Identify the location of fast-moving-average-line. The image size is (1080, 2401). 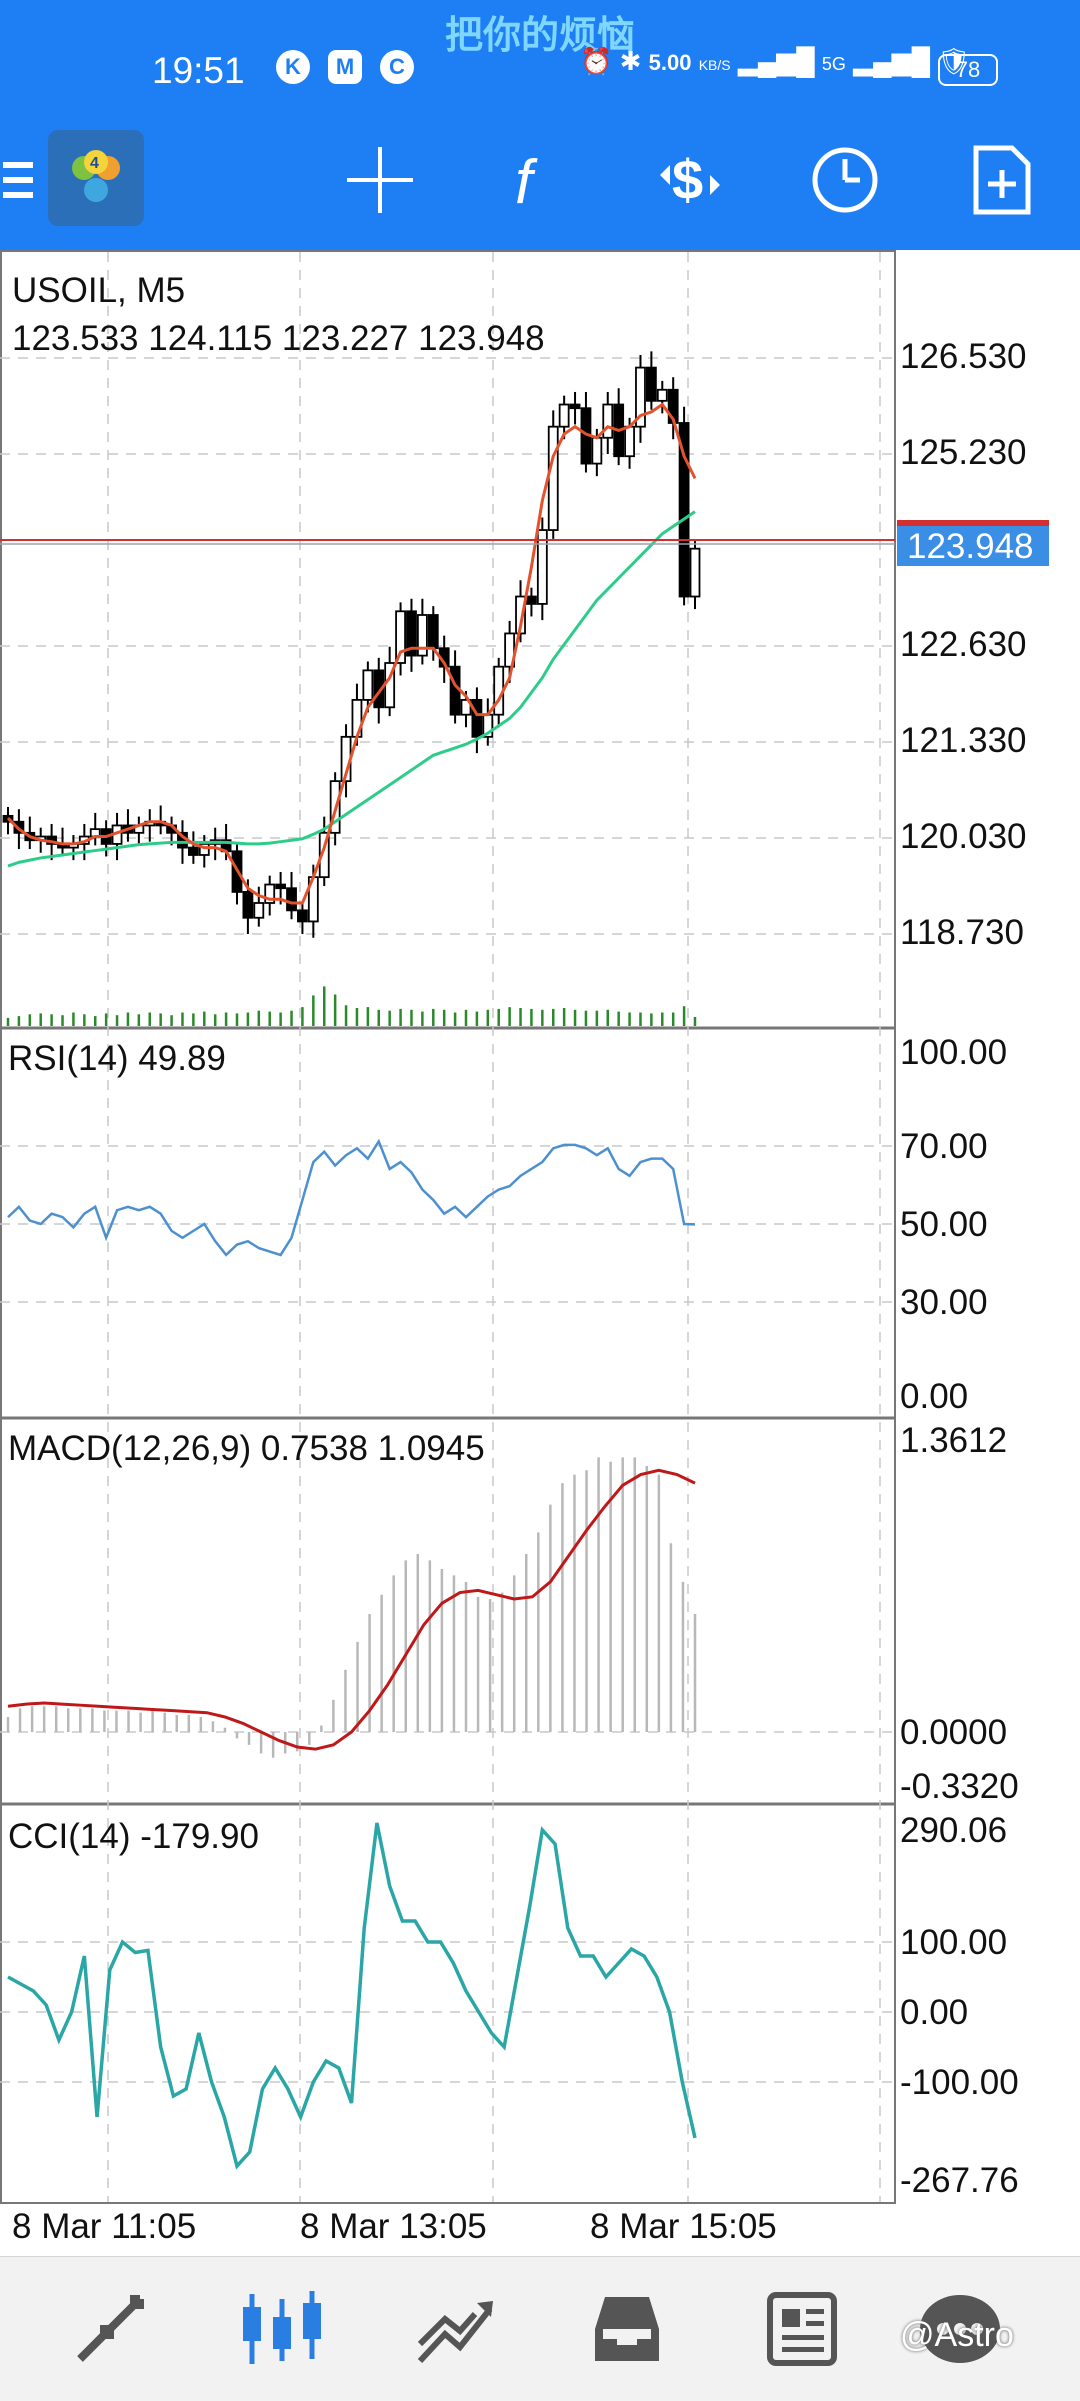
(351, 653).